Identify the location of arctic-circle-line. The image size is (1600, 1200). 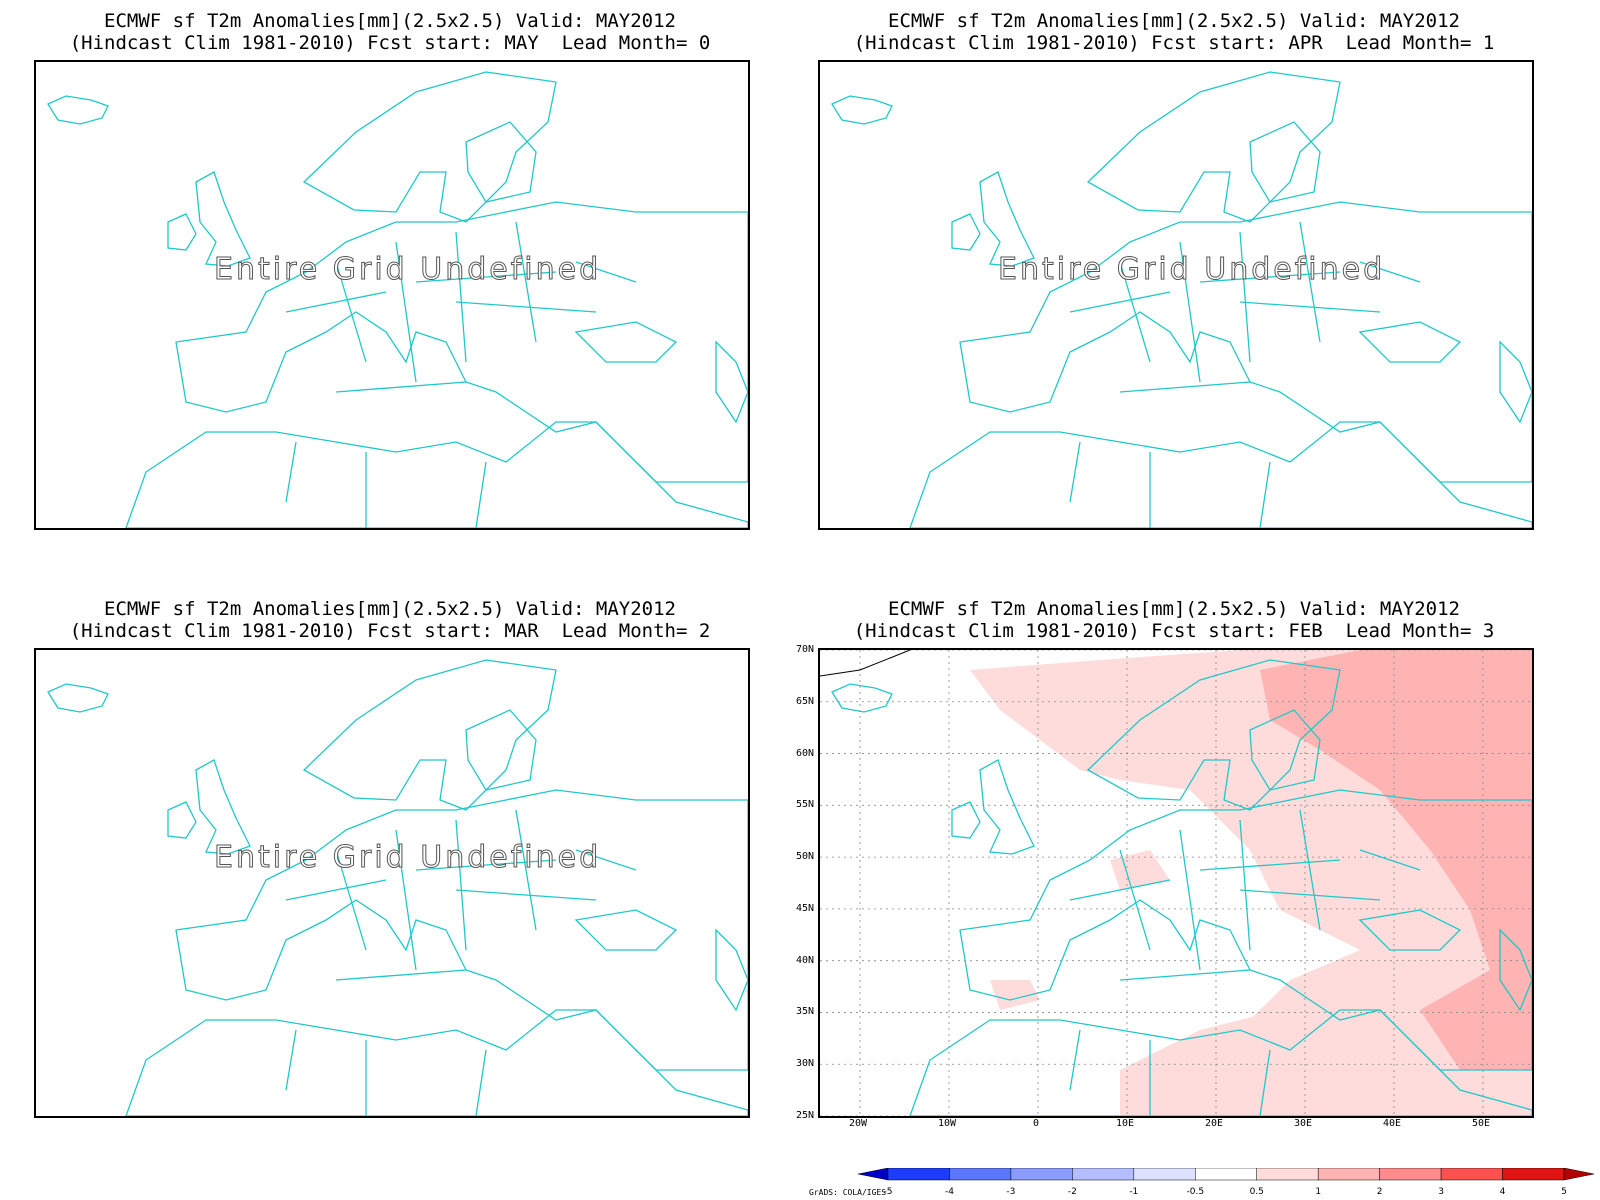
(865, 663).